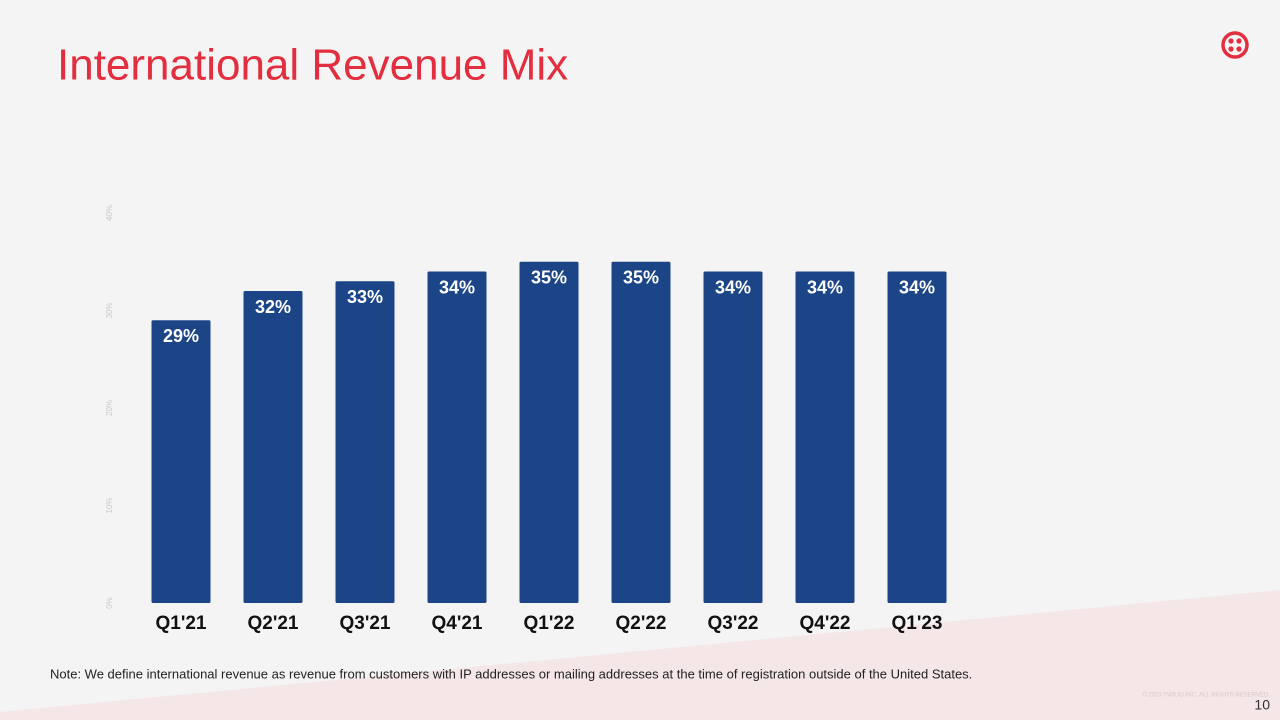  I want to click on value-label: 32%, so click(273, 307).